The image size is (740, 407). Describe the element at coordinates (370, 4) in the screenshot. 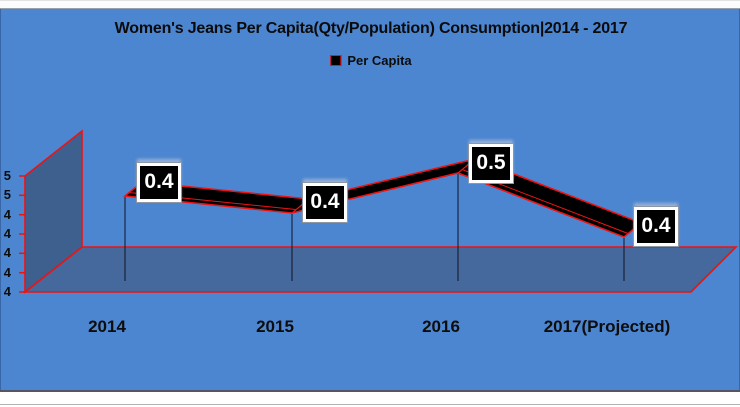

I see `top-white-strip` at that location.